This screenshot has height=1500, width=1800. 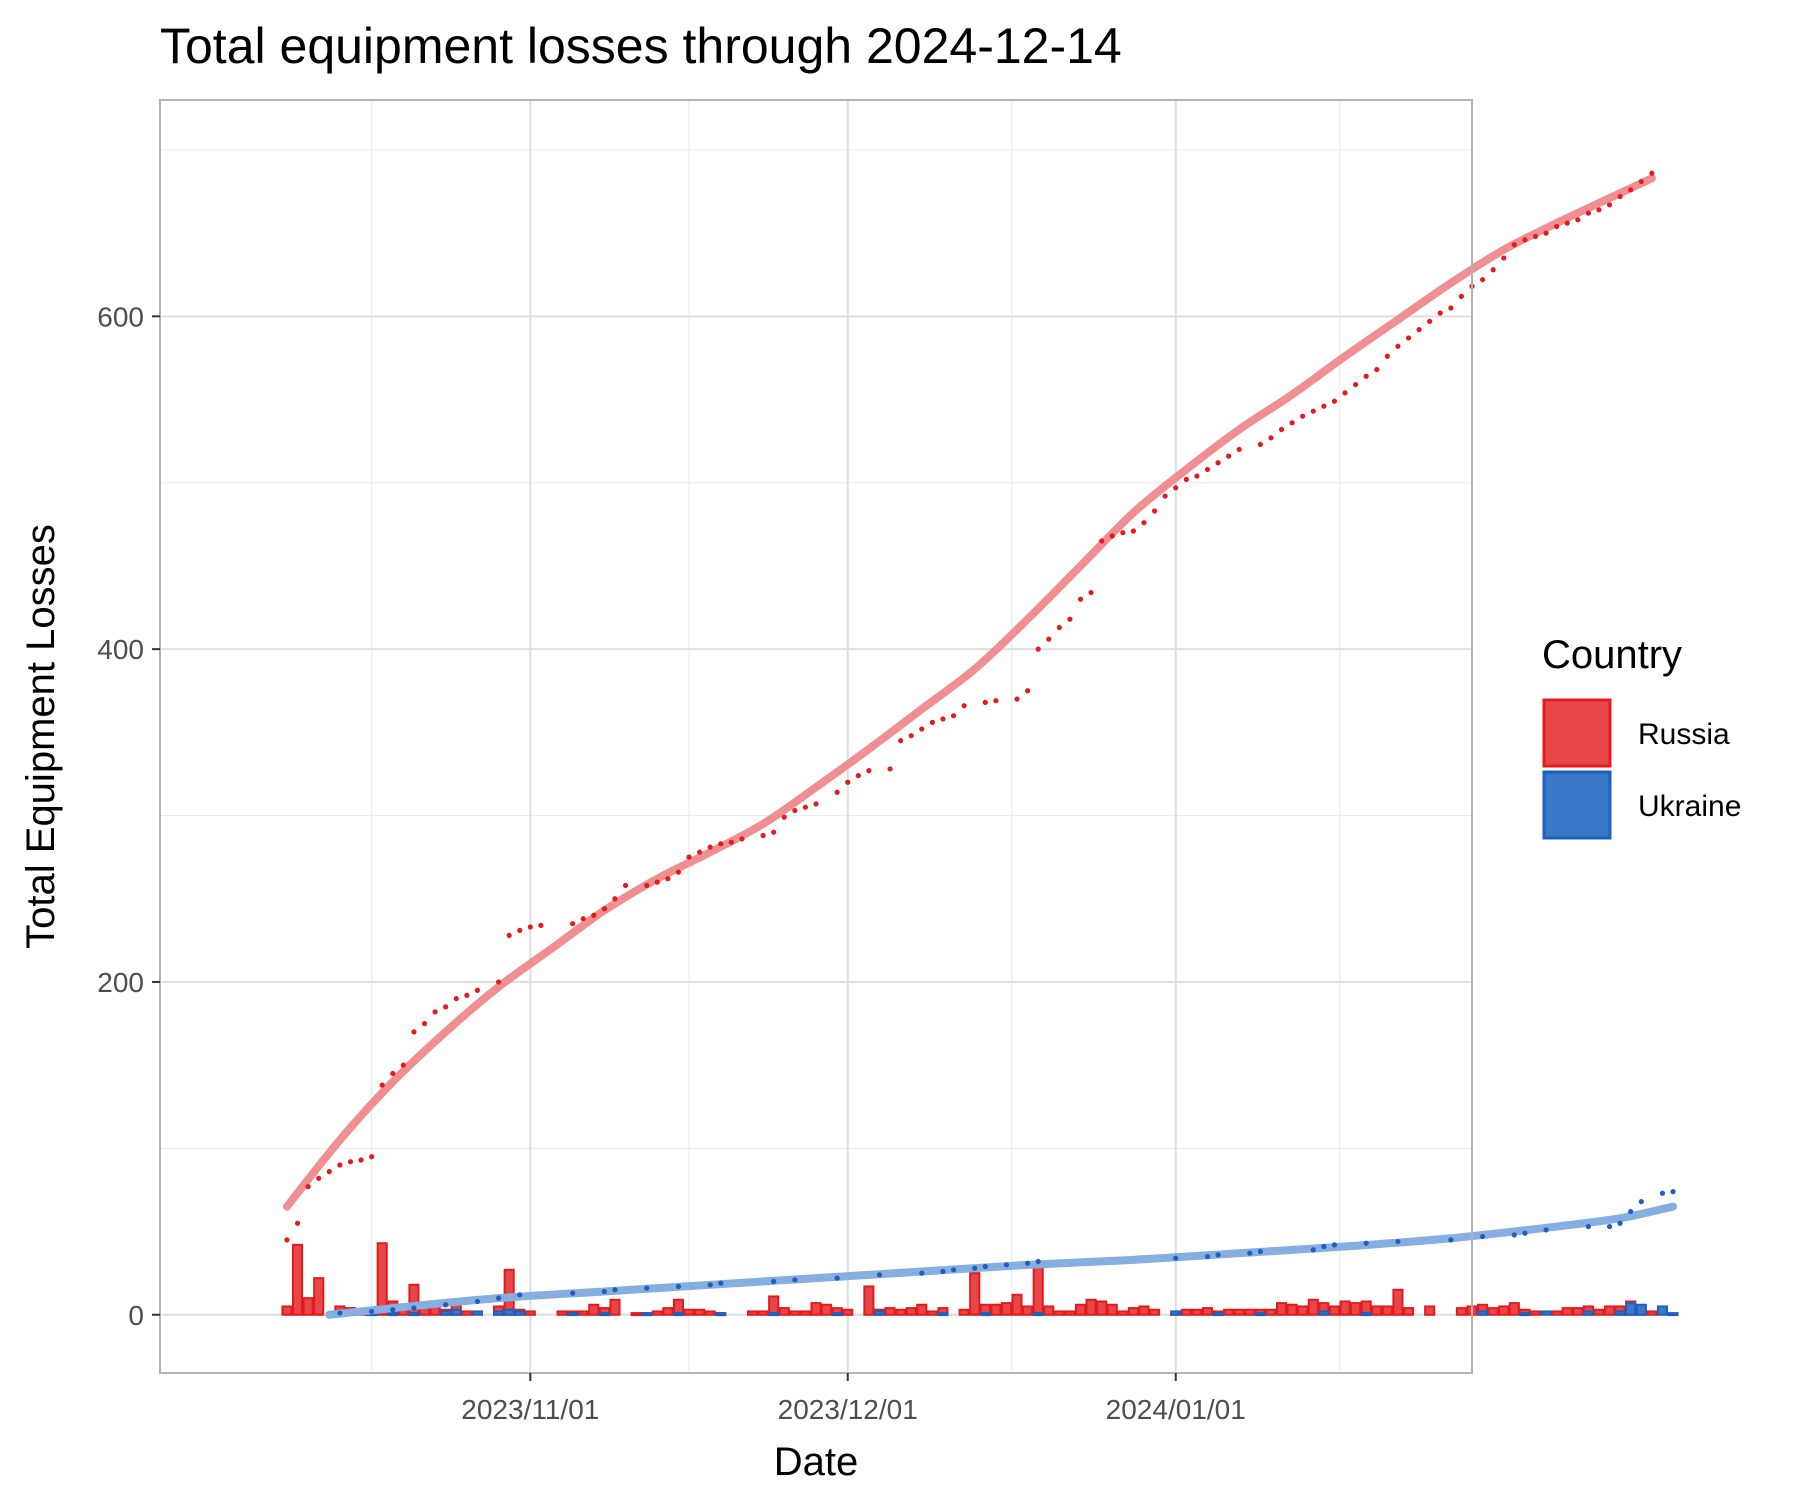 What do you see at coordinates (1612, 655) in the screenshot?
I see `legend-title: Country` at bounding box center [1612, 655].